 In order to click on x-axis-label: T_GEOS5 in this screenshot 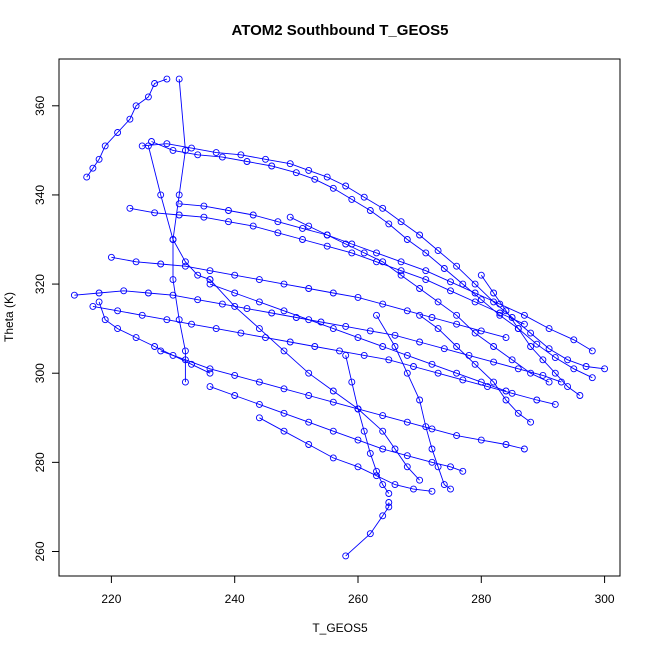, I will do `click(340, 628)`.